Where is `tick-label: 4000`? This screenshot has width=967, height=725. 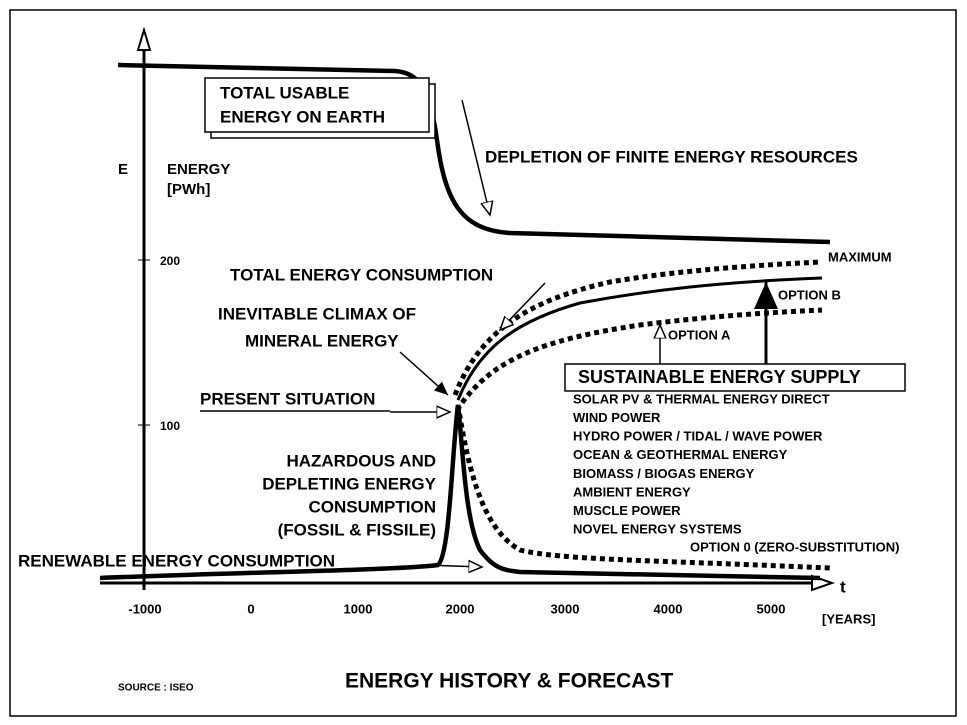 tick-label: 4000 is located at coordinates (668, 608).